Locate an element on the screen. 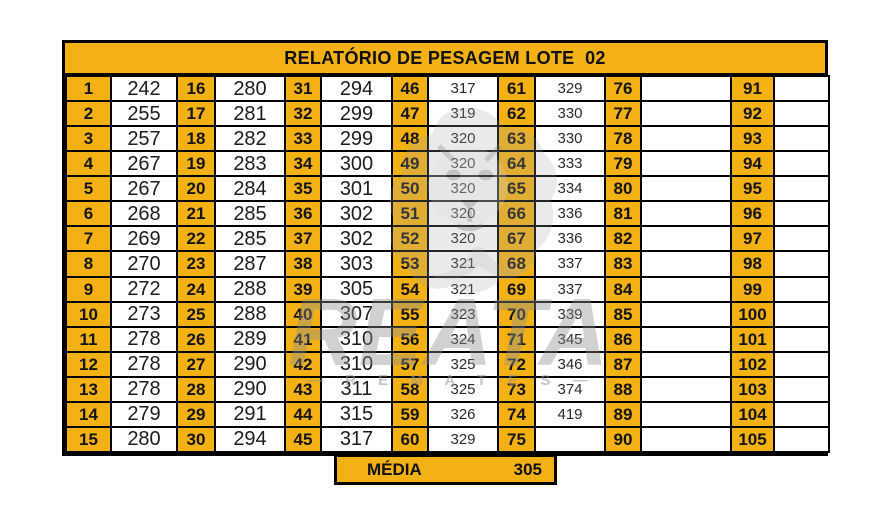 This screenshot has height=508, width=888. table-row: 12 278 27 290 42 310 57 325 72 346 87 102 is located at coordinates (447, 364).